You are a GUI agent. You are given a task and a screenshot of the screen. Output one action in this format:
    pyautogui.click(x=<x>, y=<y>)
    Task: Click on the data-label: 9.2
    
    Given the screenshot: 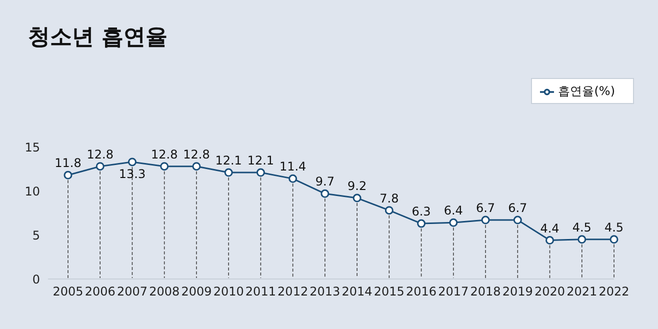 What is the action you would take?
    pyautogui.click(x=357, y=186)
    